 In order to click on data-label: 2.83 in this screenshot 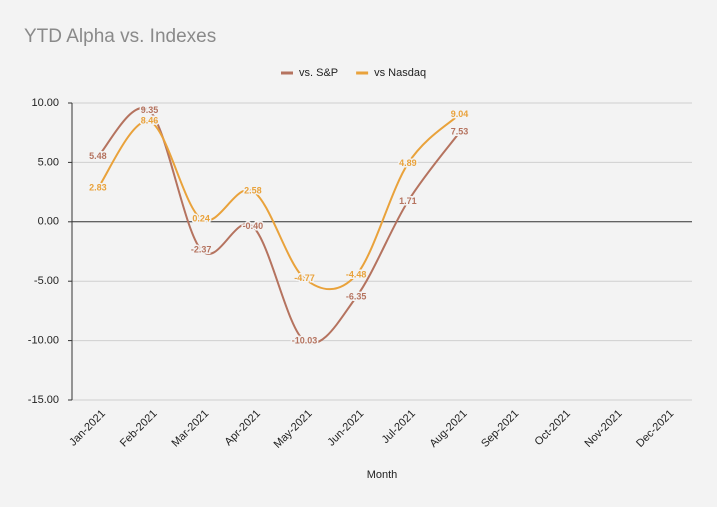, I will do `click(98, 188)`.